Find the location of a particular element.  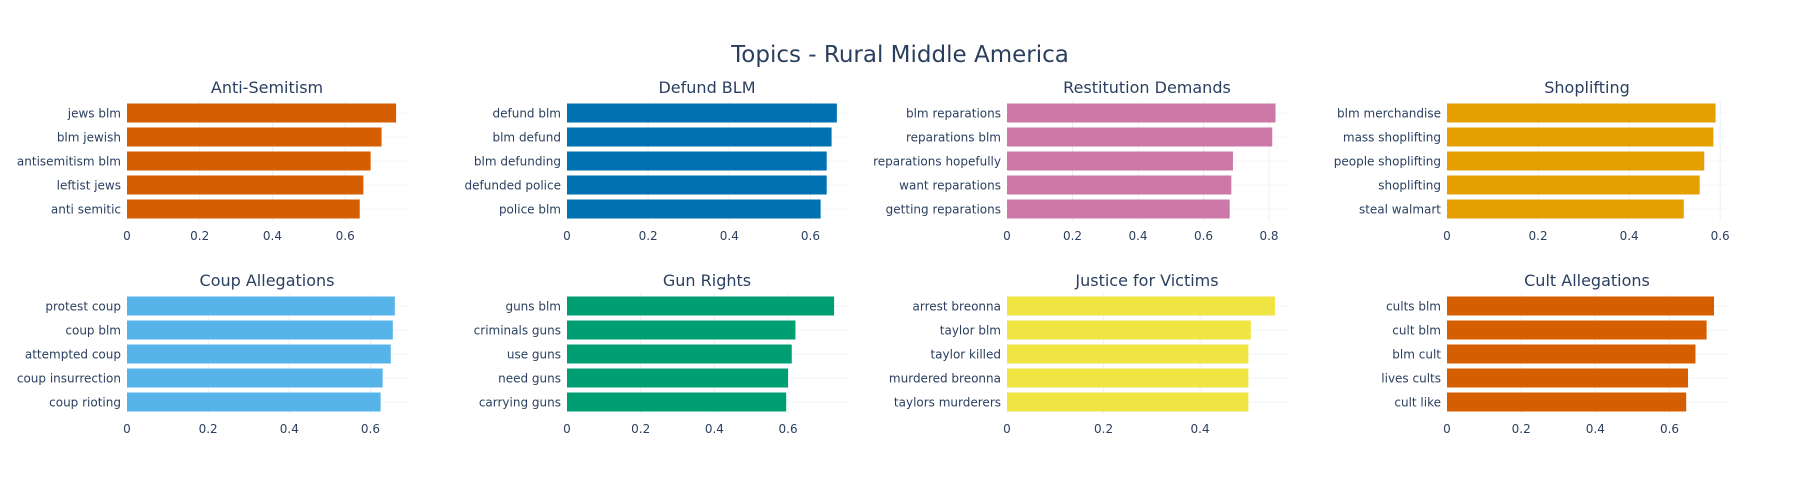

subplot-title: Shoplifting is located at coordinates (1587, 87).